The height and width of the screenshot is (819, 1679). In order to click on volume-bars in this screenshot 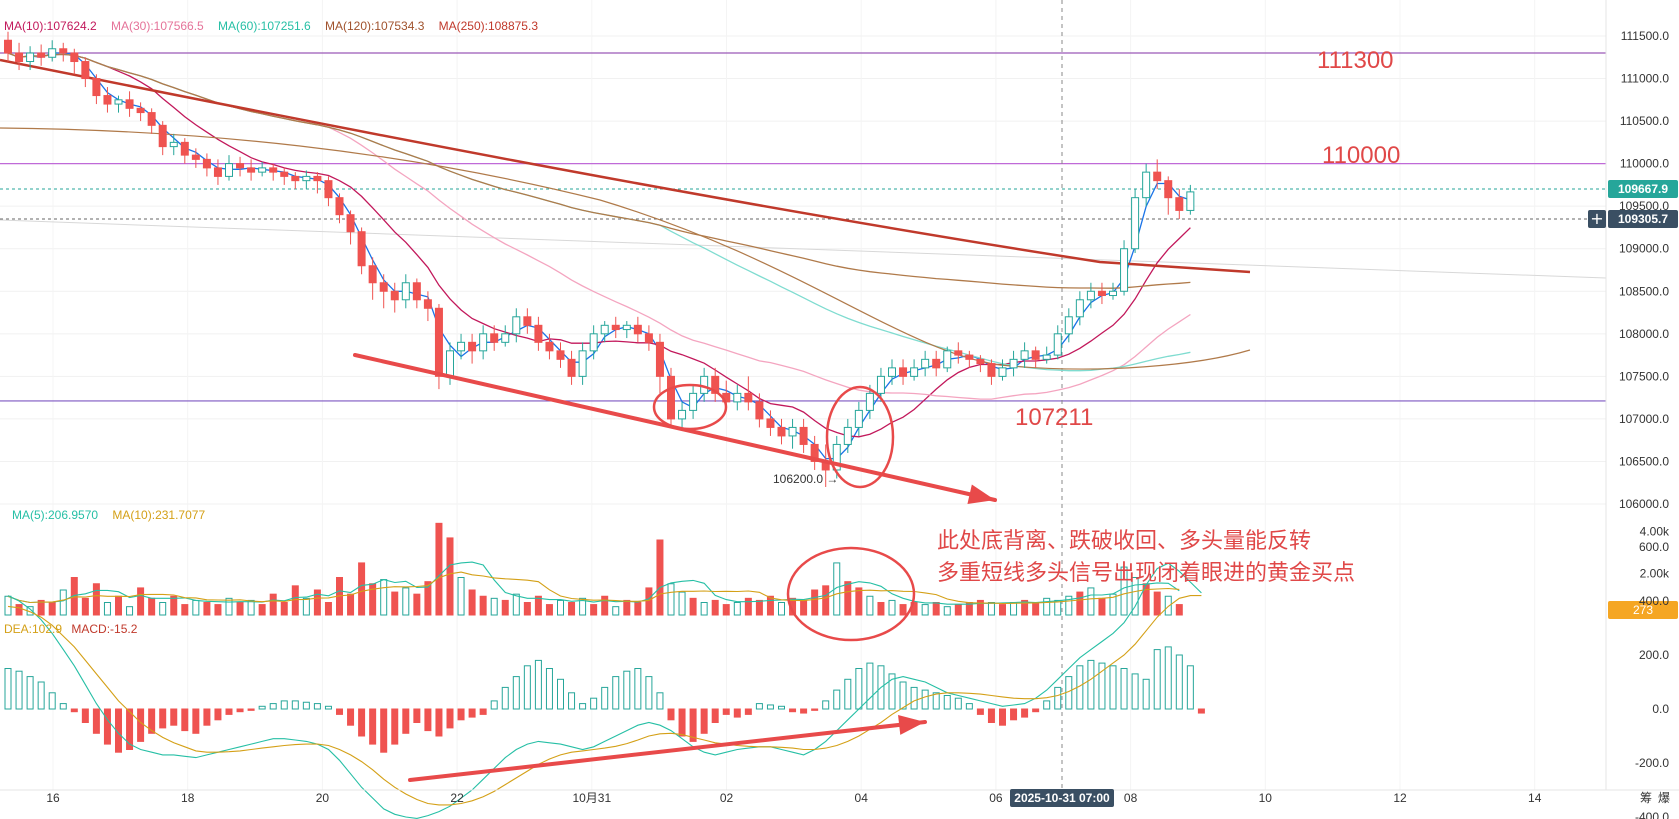, I will do `click(593, 569)`.